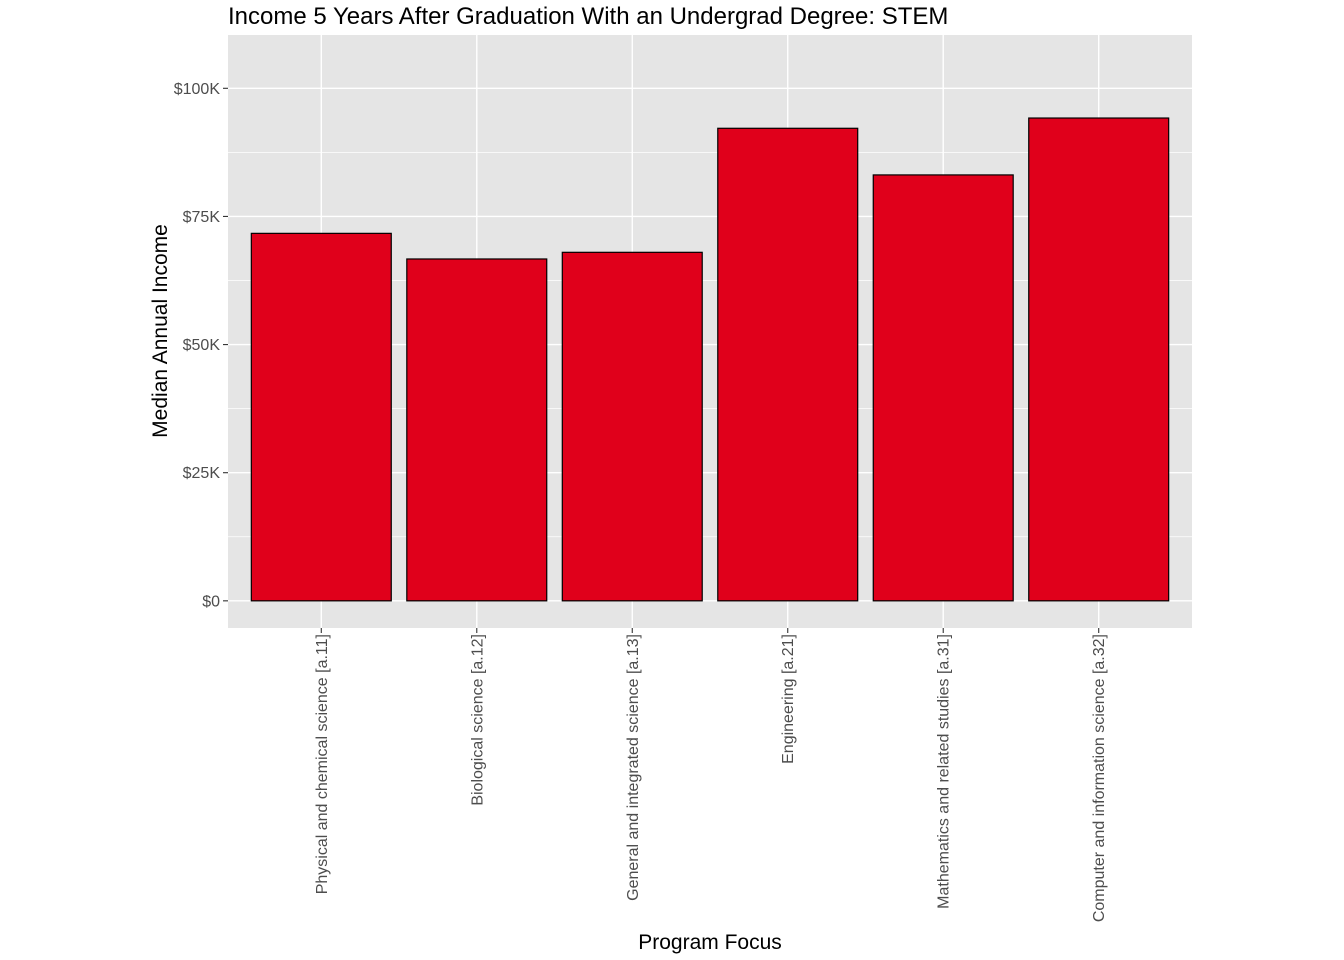  What do you see at coordinates (322, 764) in the screenshot?
I see `x-tick-label: Physical and chemical science [a.11]` at bounding box center [322, 764].